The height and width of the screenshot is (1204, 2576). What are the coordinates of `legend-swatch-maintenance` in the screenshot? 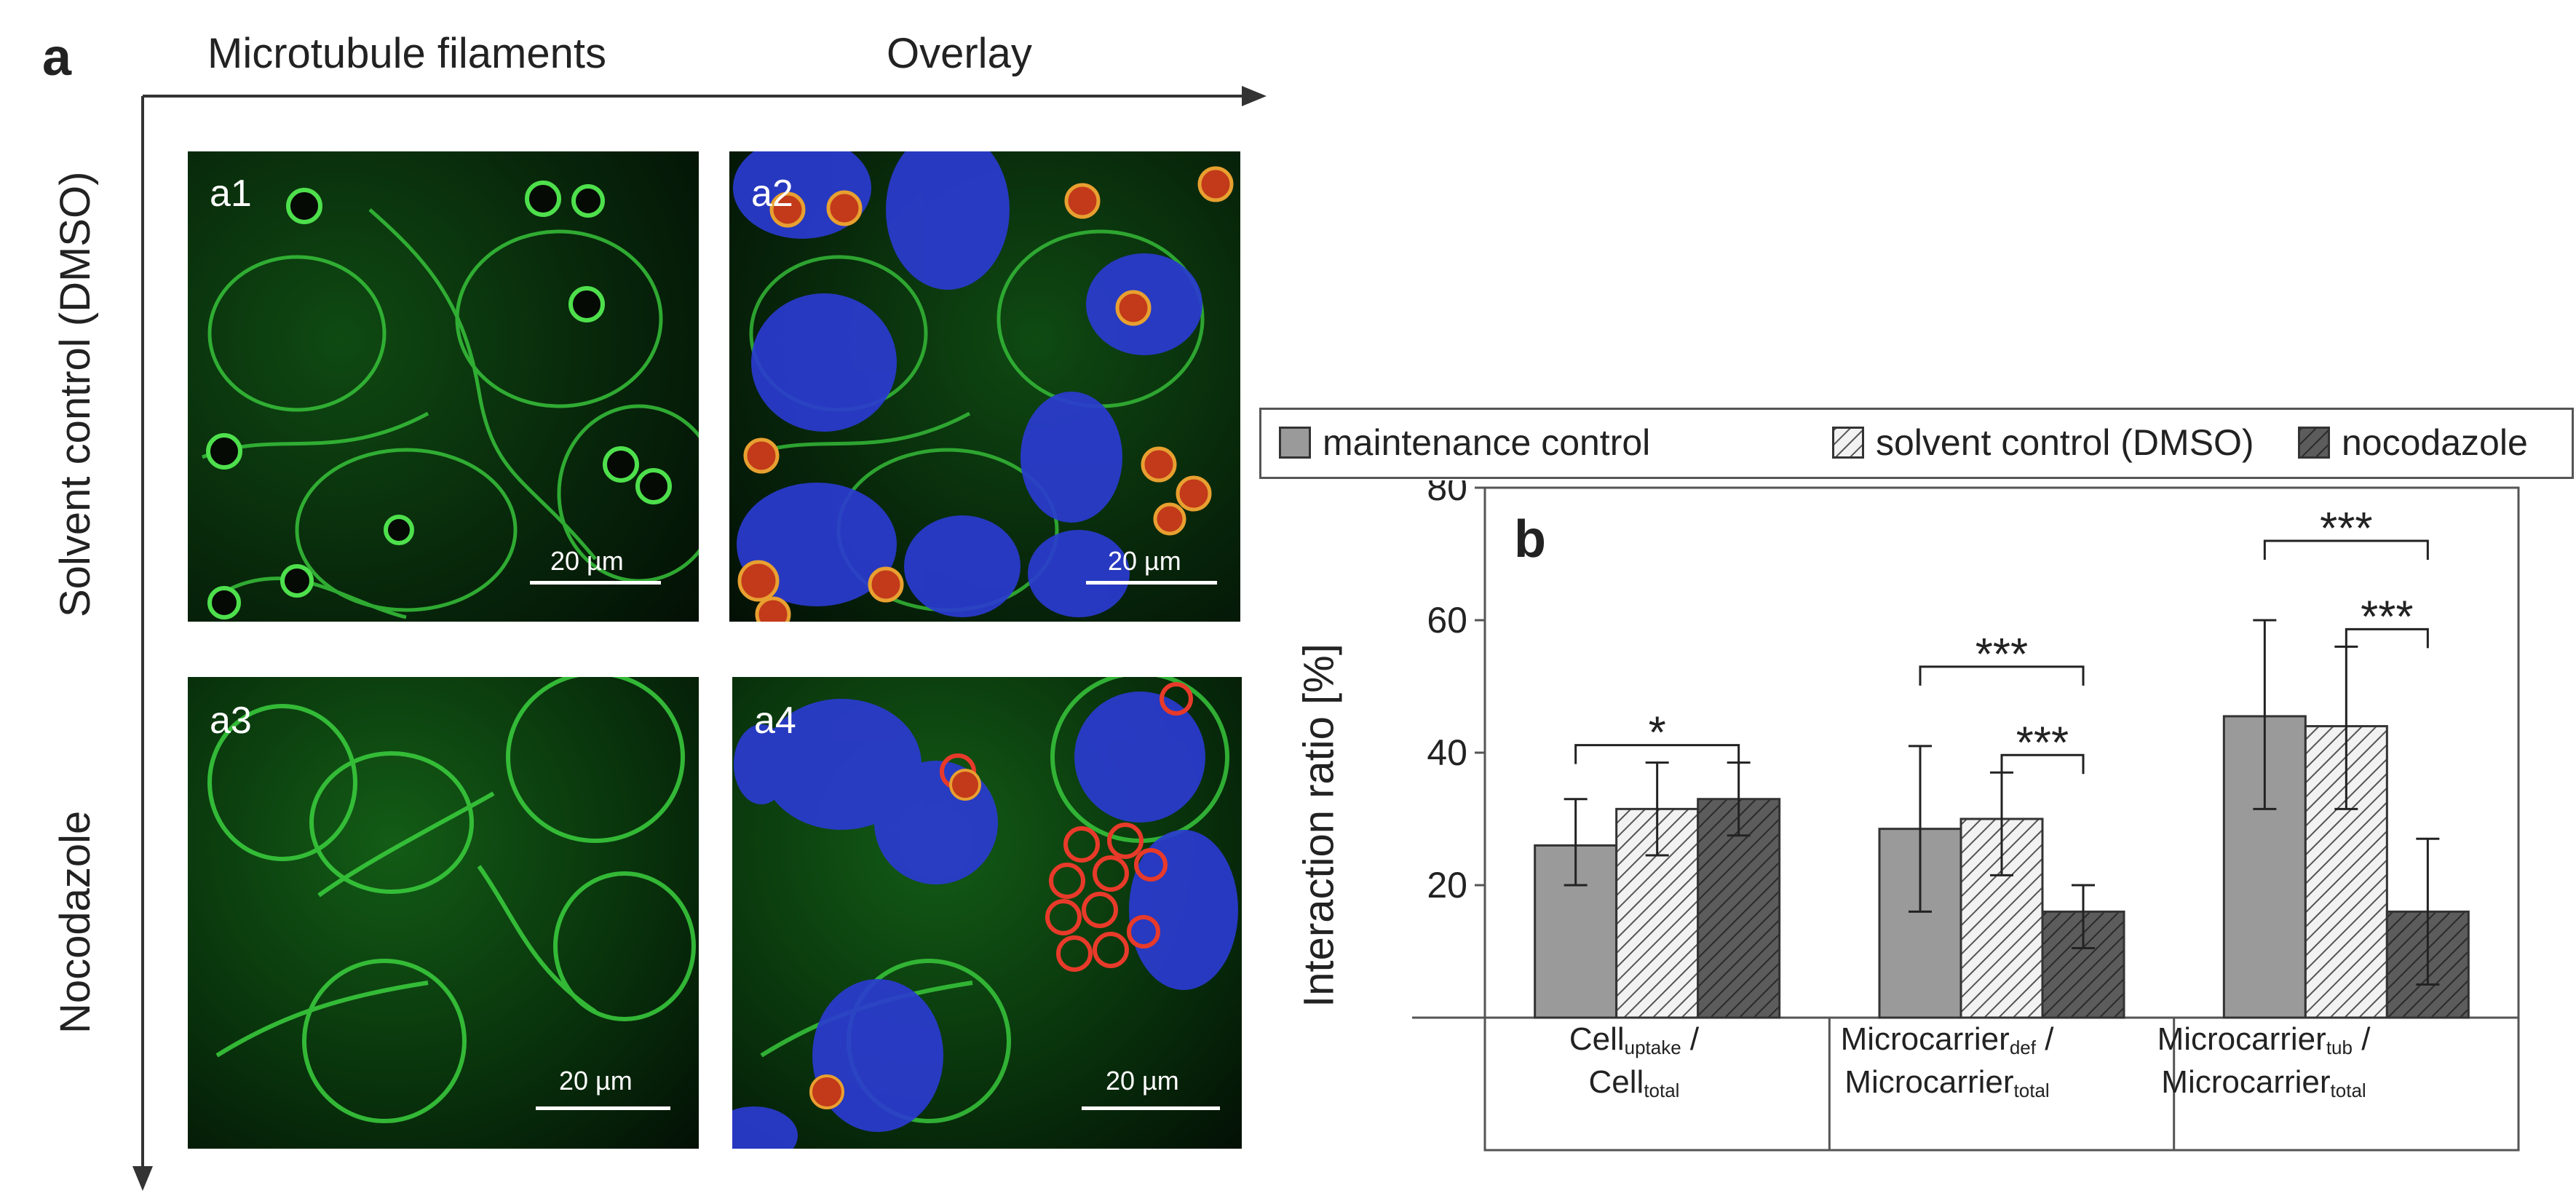 It's located at (1295, 443).